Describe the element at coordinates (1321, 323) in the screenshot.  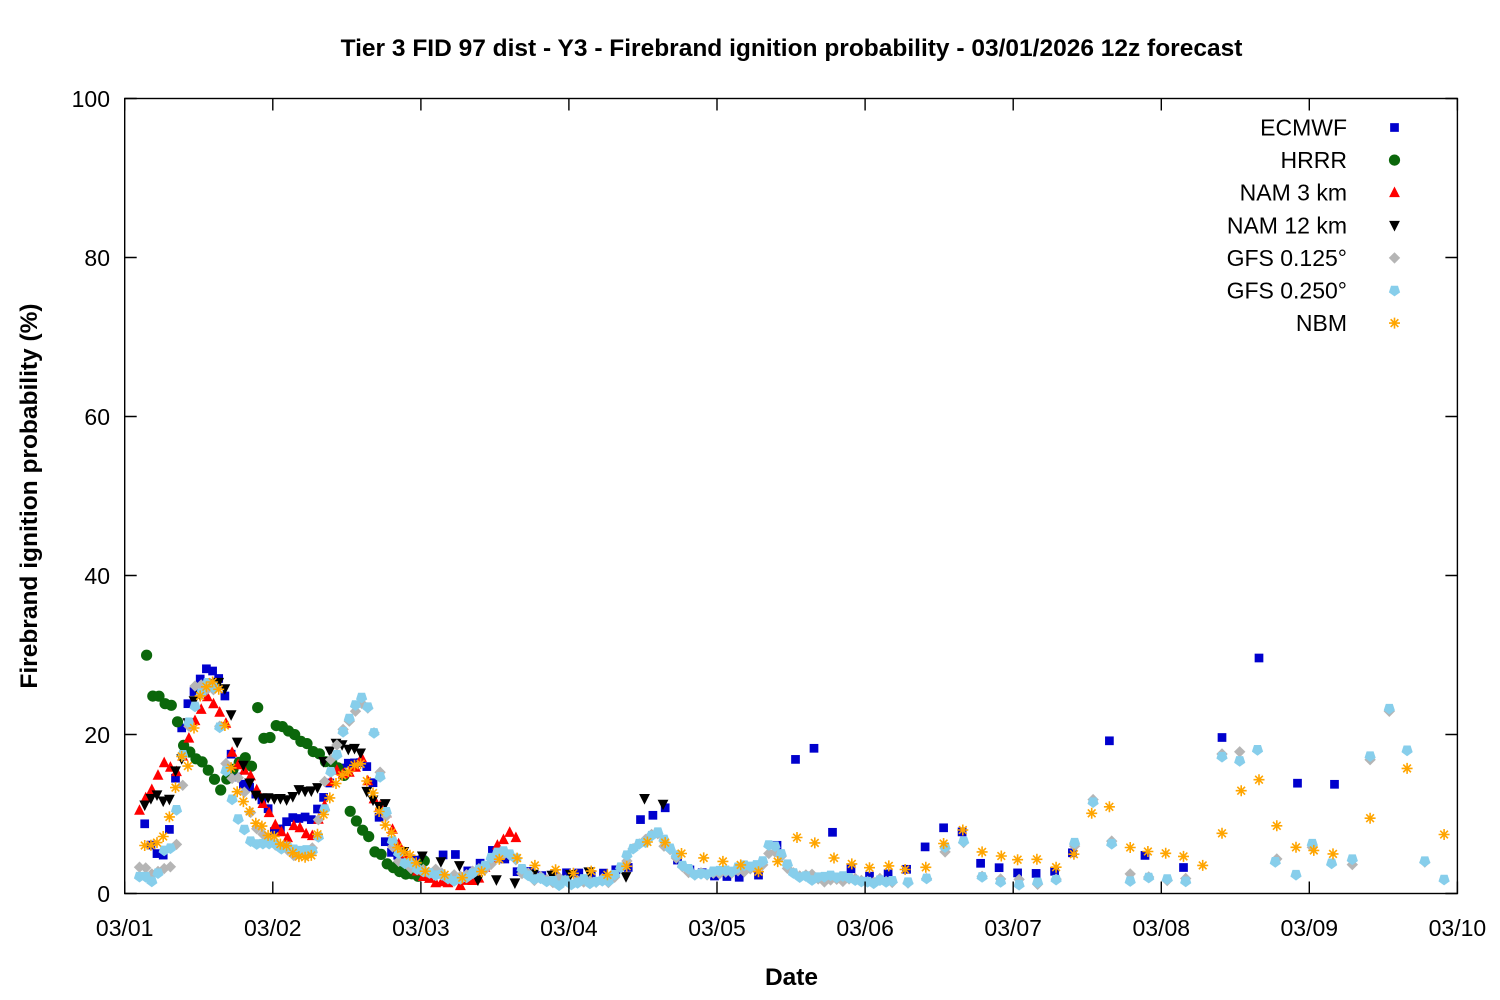
I see `svg-text: NBM` at that location.